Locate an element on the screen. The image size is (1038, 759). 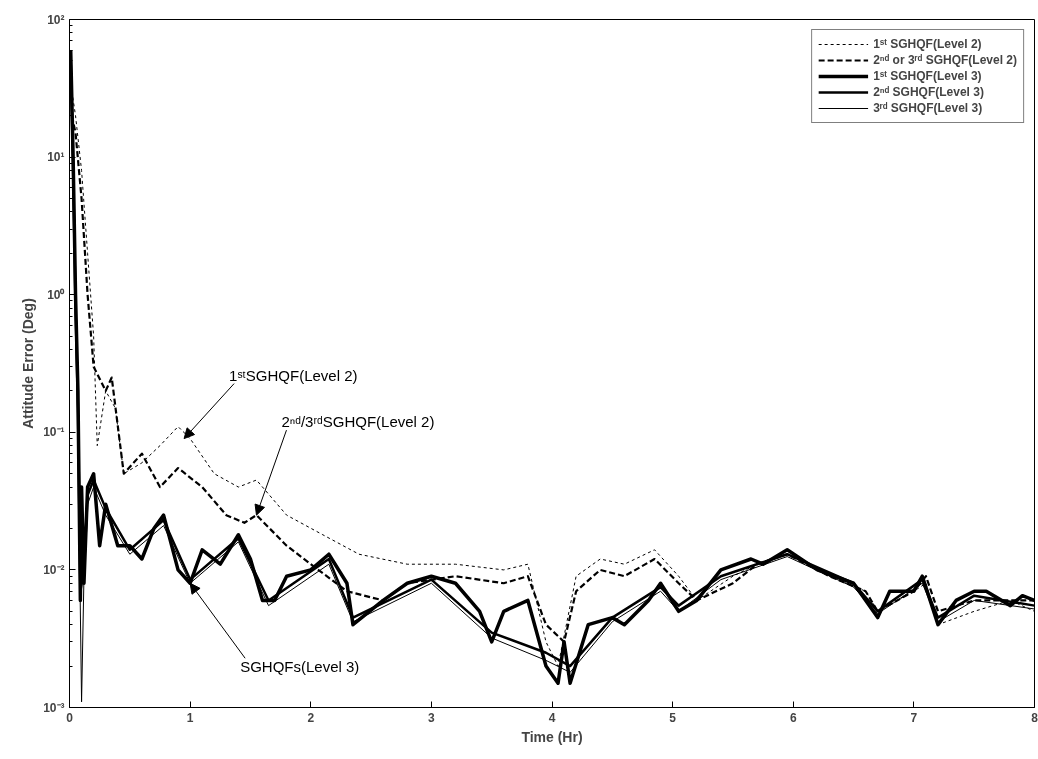
x-tick-label: 0 is located at coordinates (70, 717).